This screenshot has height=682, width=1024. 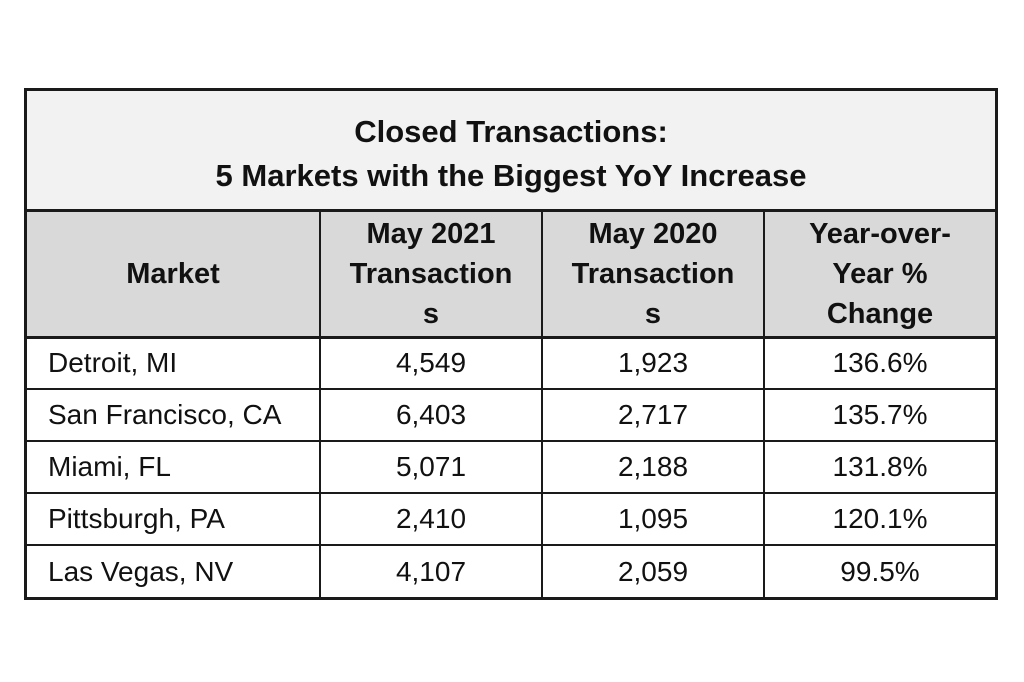 I want to click on table-row: Las Vegas, NV 4,107 2,059 99.5%, so click(x=511, y=571).